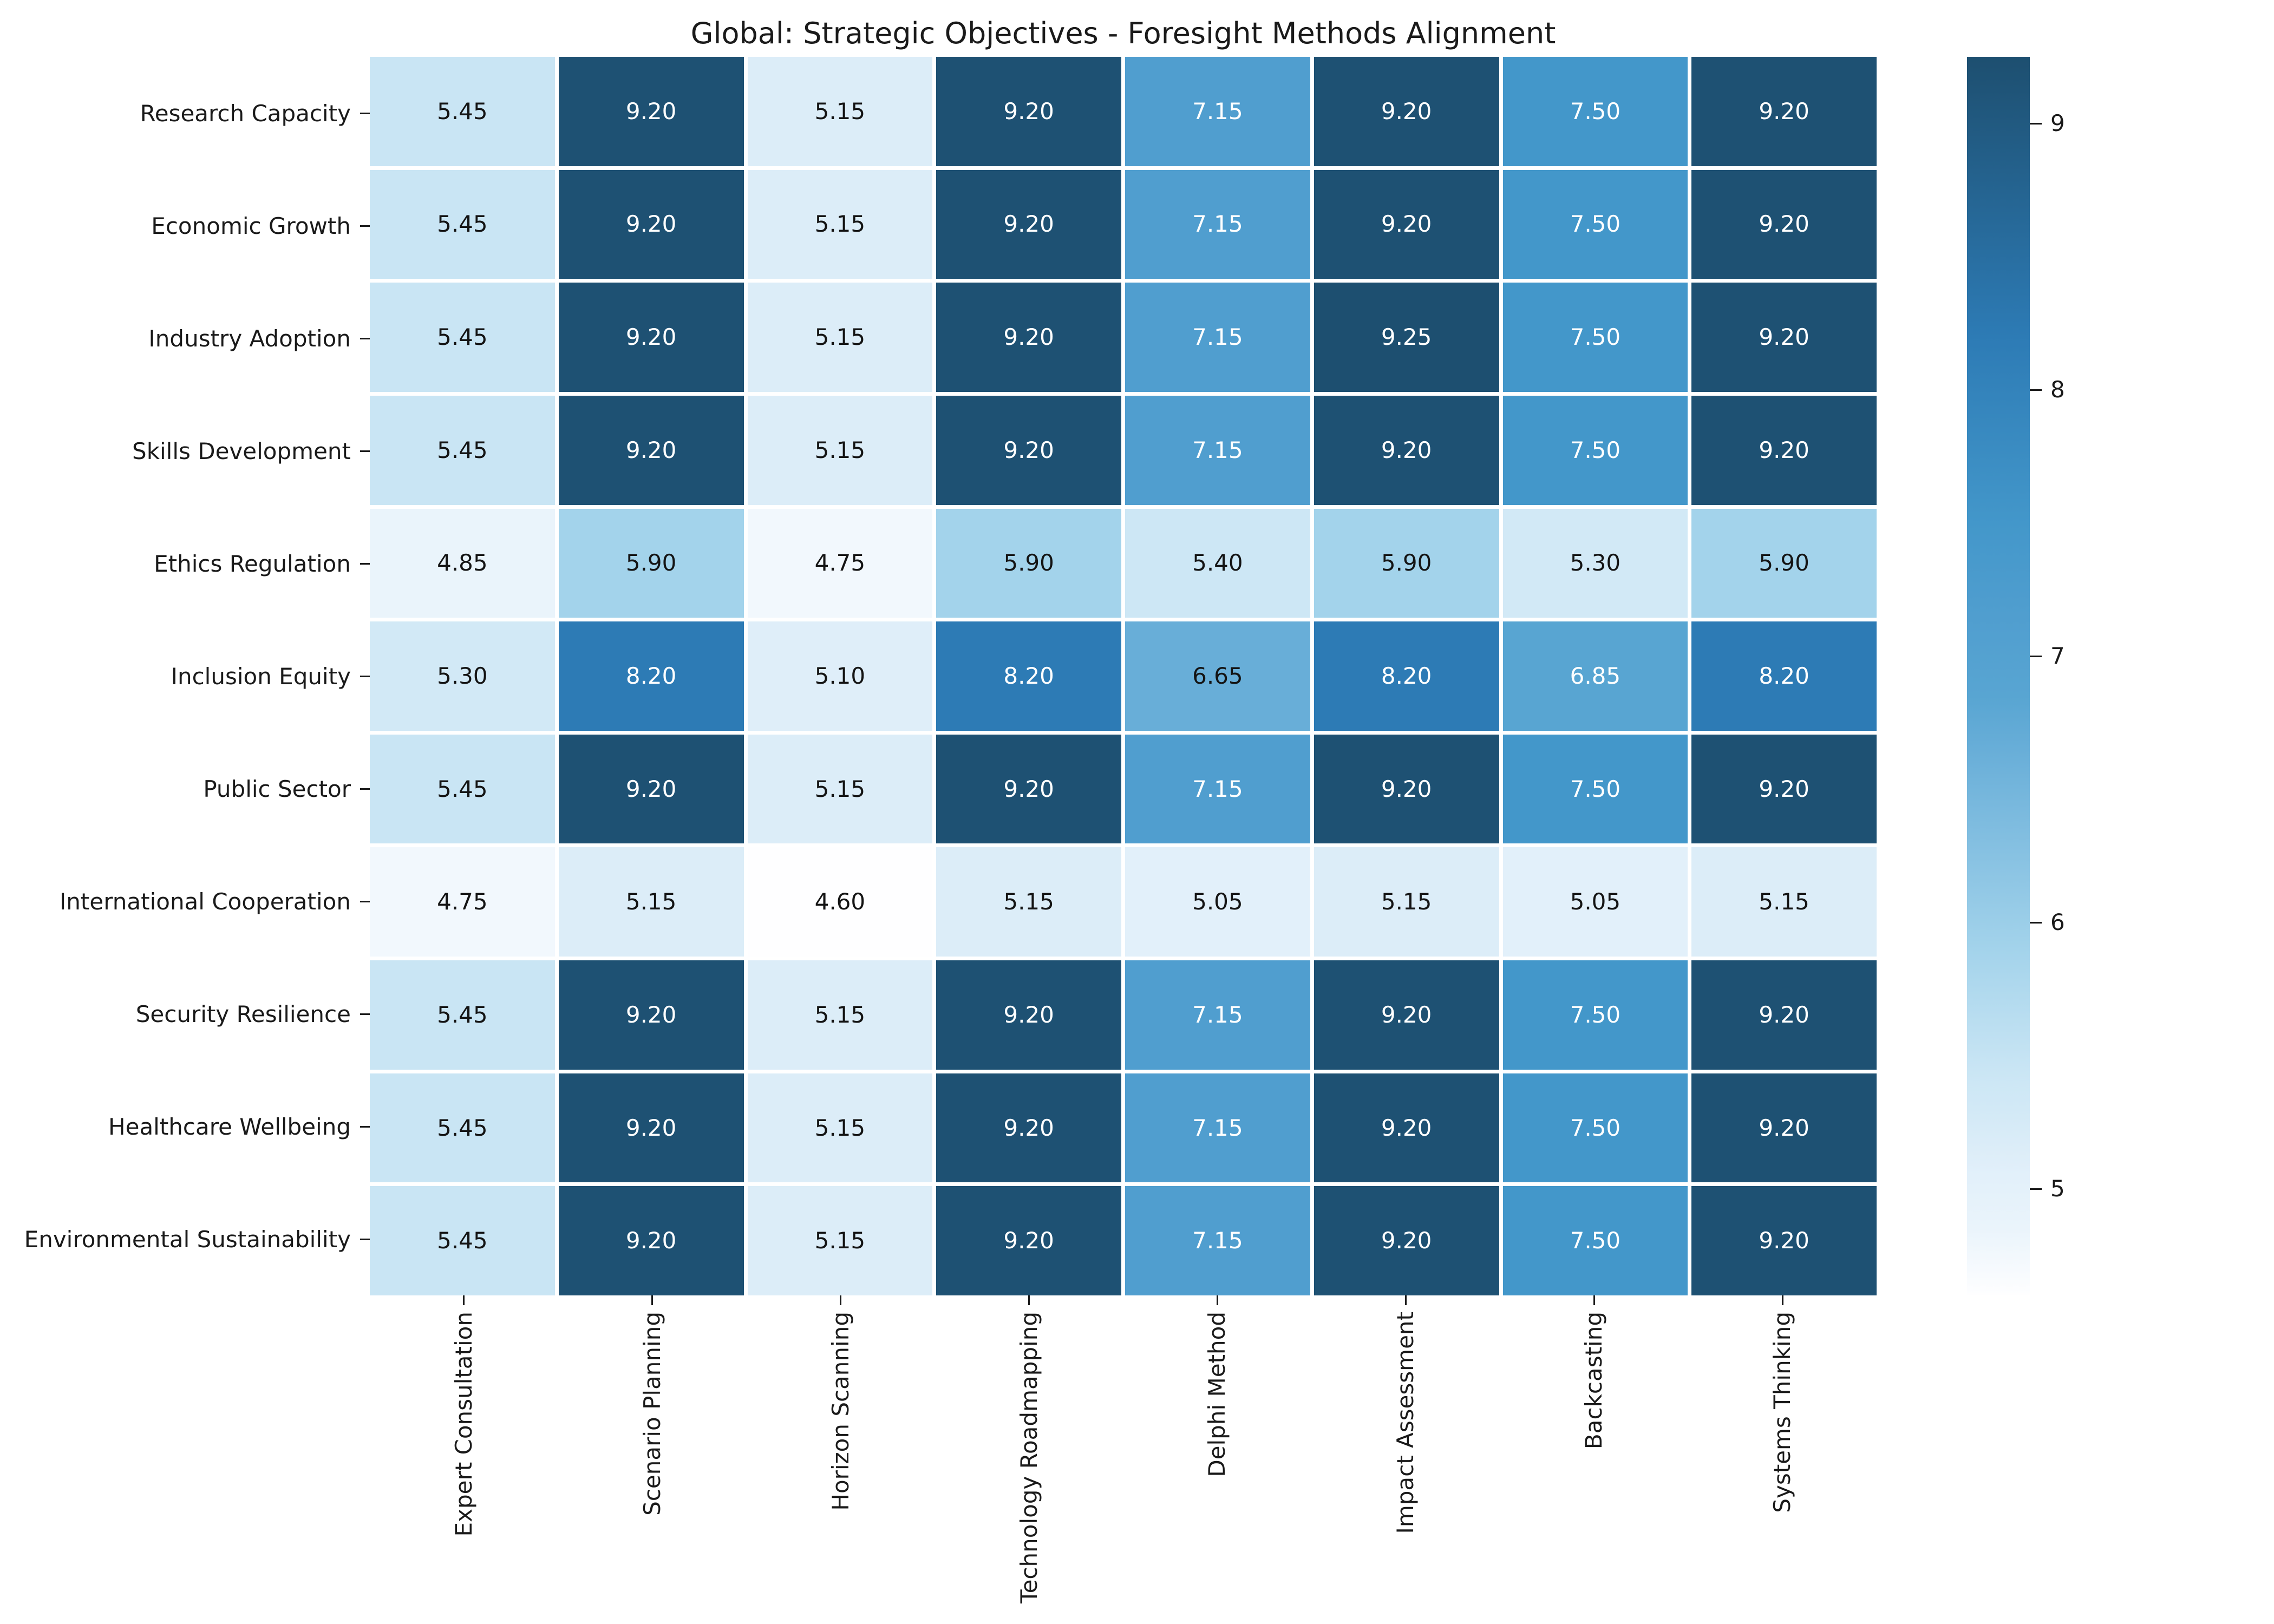  What do you see at coordinates (205, 902) in the screenshot?
I see `row-label: International Cooperation` at bounding box center [205, 902].